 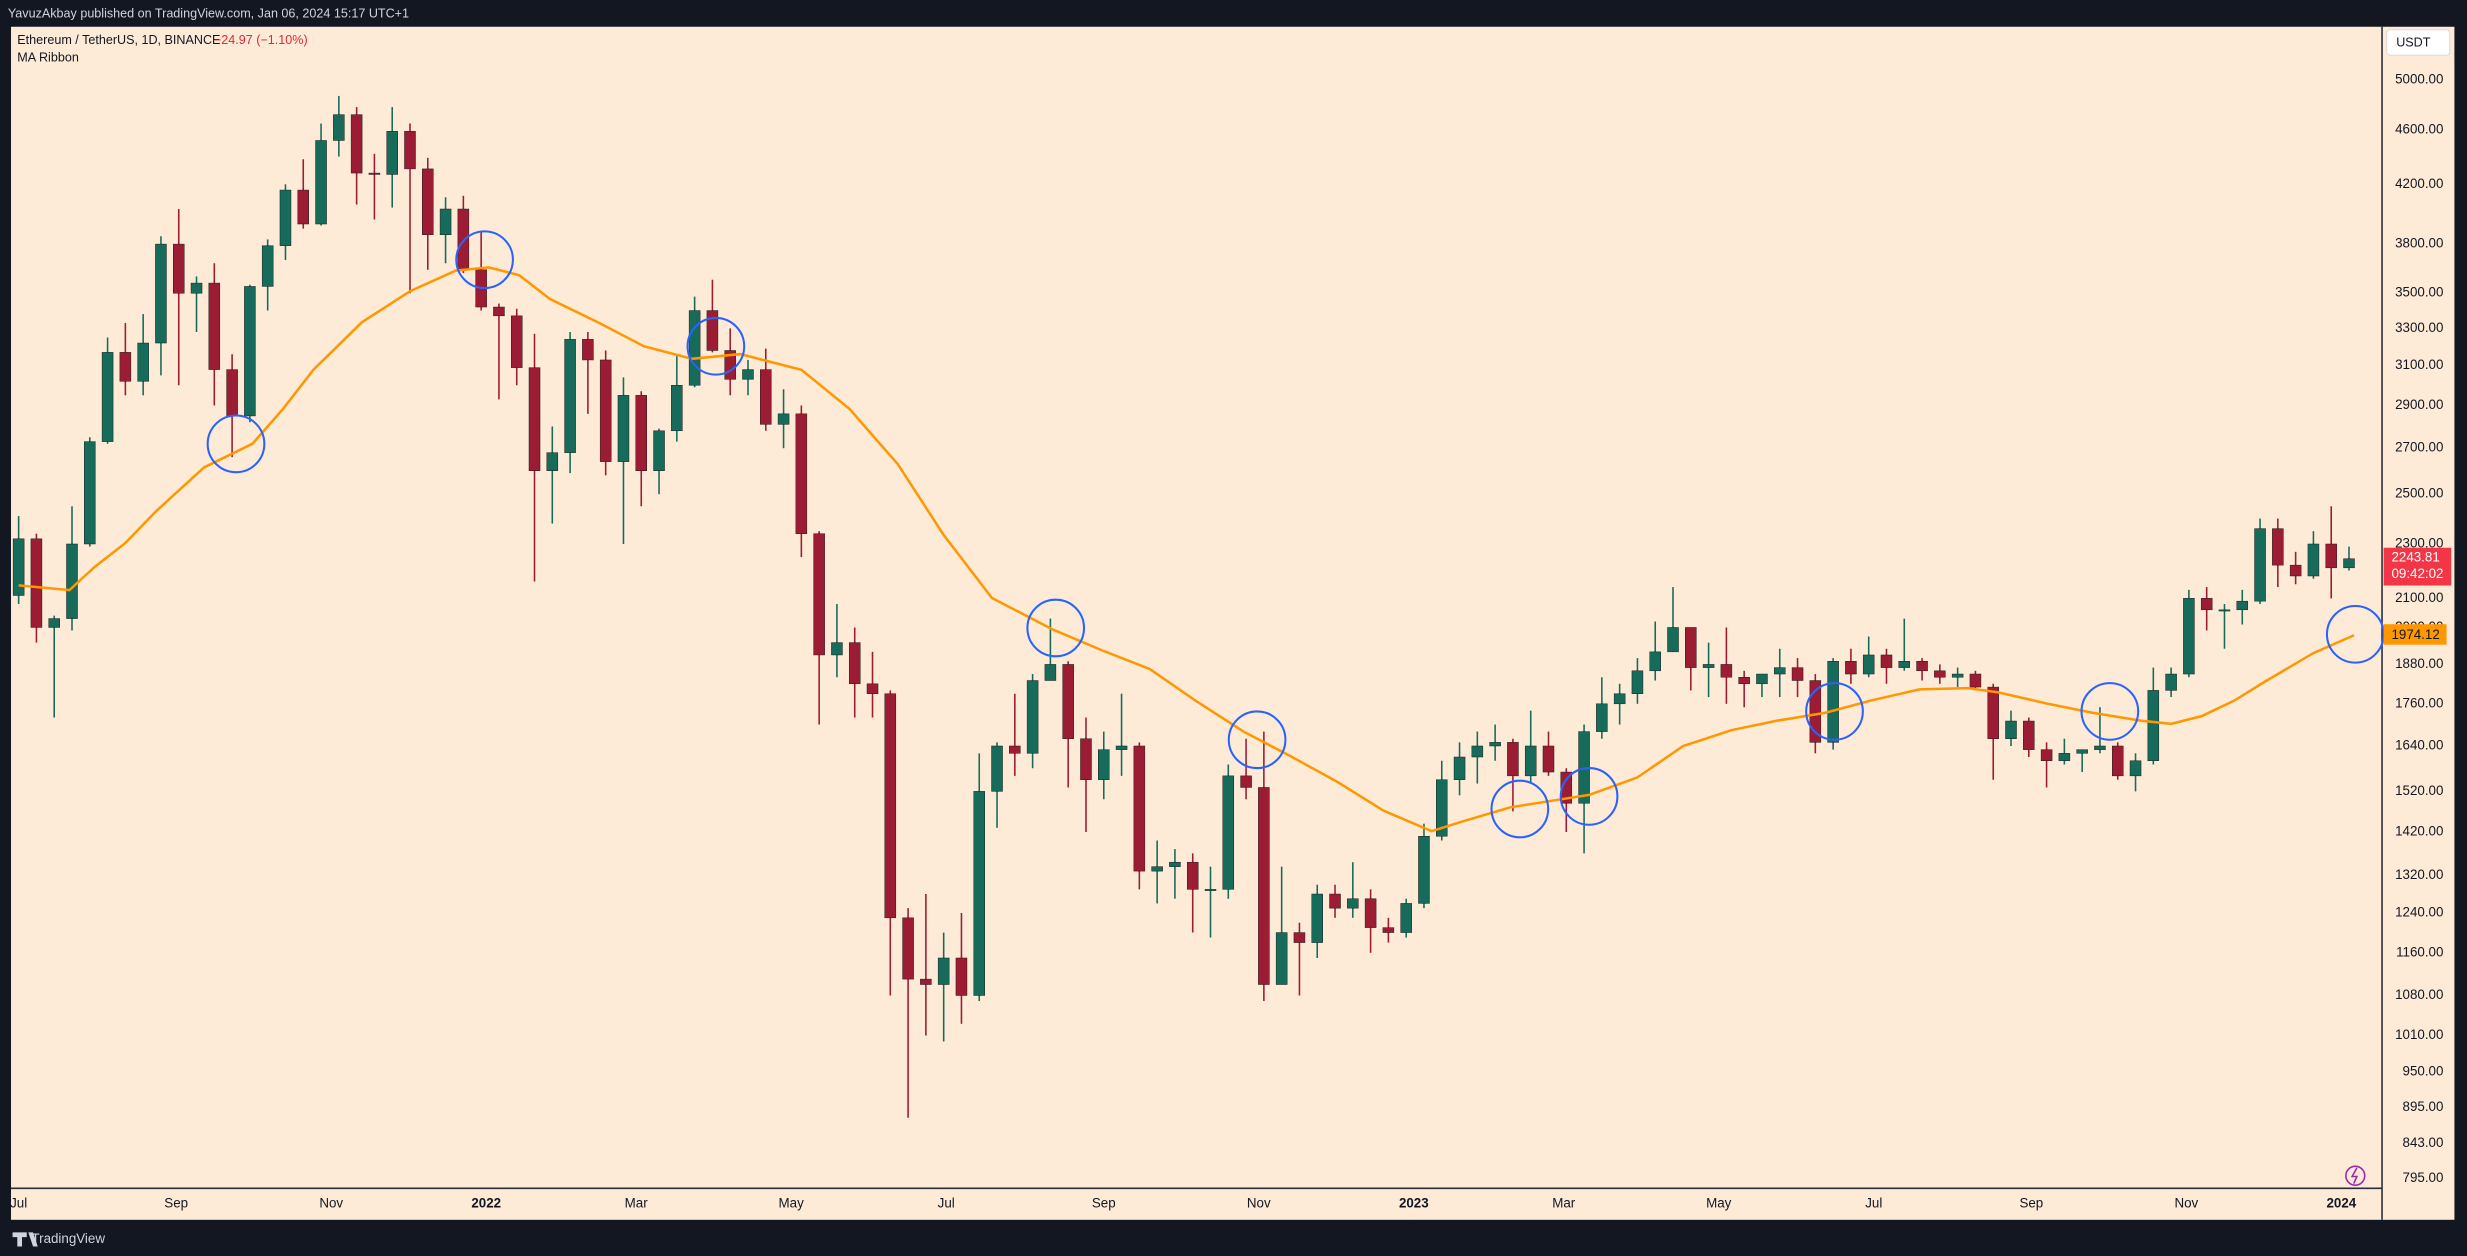 What do you see at coordinates (1564, 1203) in the screenshot?
I see `x-tick-label: Mar` at bounding box center [1564, 1203].